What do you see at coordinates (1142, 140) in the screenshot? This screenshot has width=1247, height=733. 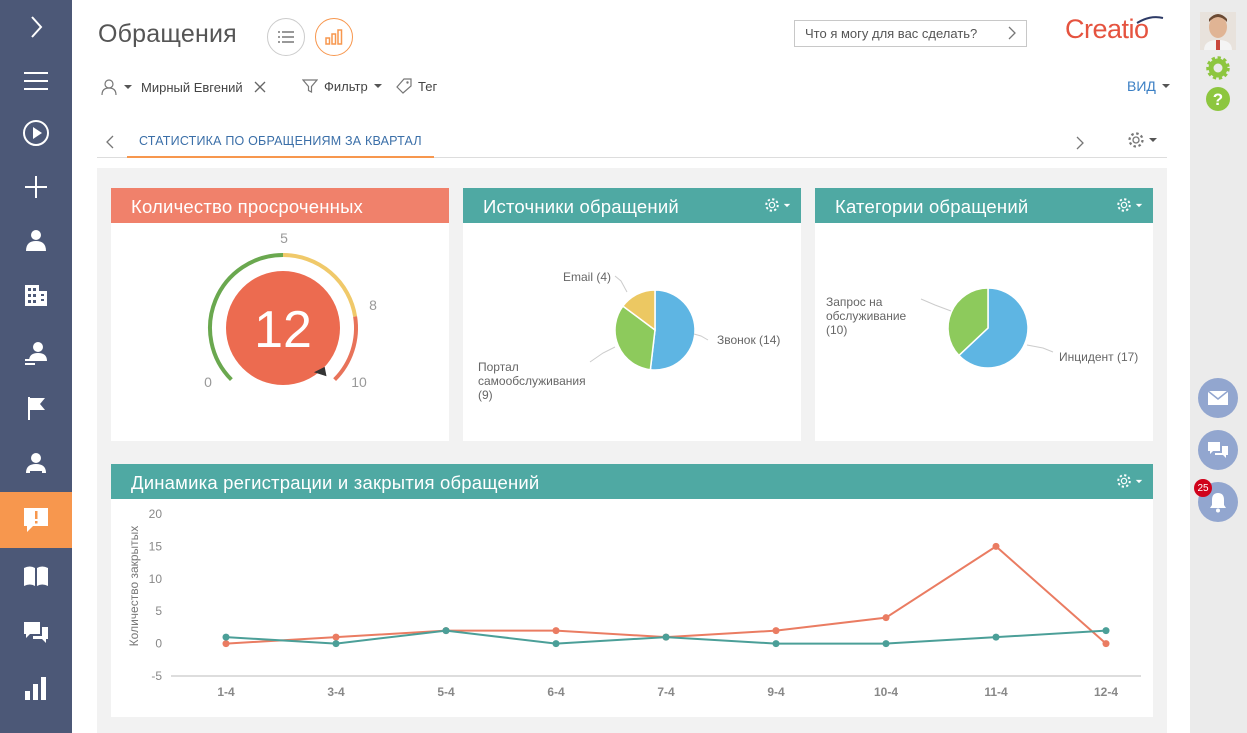 I see `tab-settings-button` at bounding box center [1142, 140].